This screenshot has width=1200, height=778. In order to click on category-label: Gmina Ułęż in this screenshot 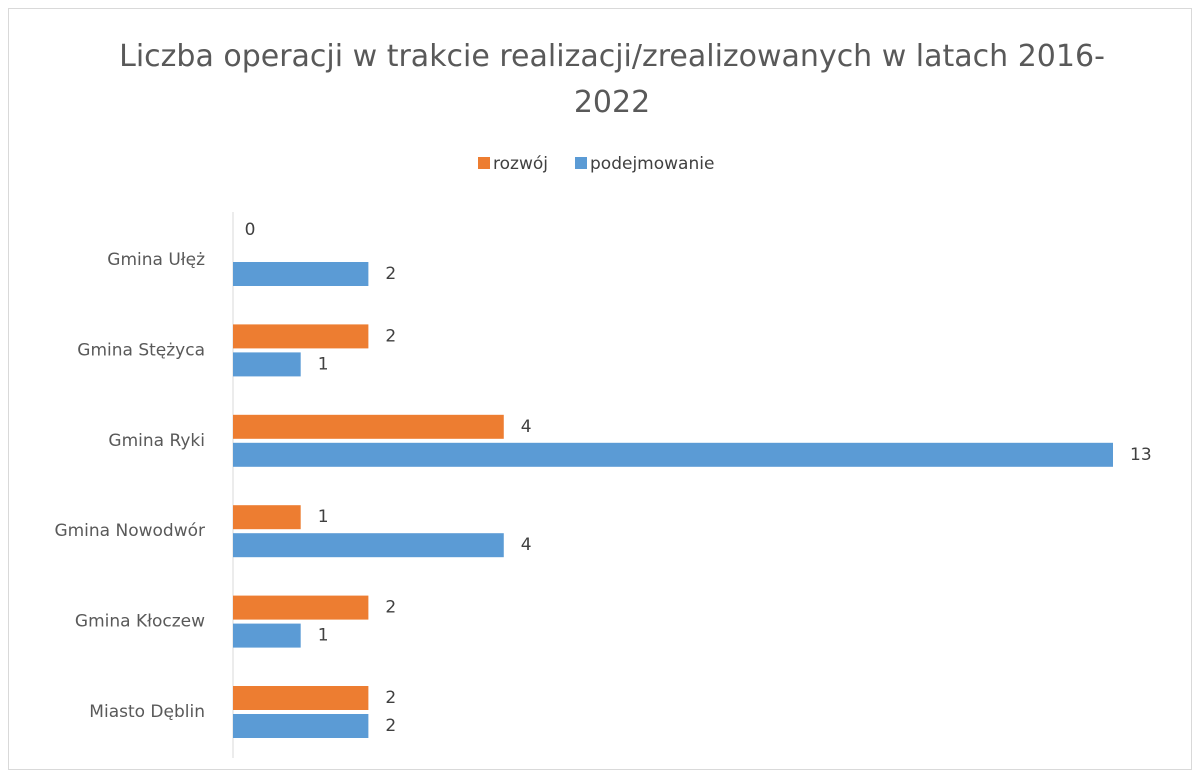, I will do `click(156, 260)`.